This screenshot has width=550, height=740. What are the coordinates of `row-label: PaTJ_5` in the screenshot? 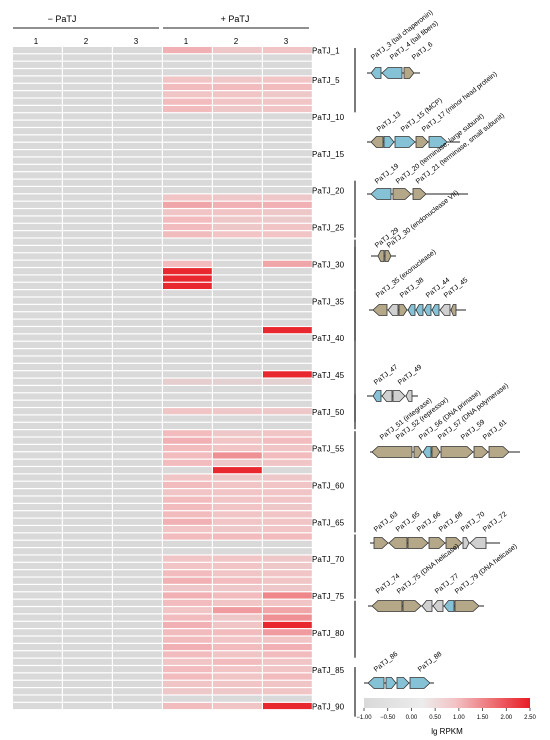 It's located at (326, 80).